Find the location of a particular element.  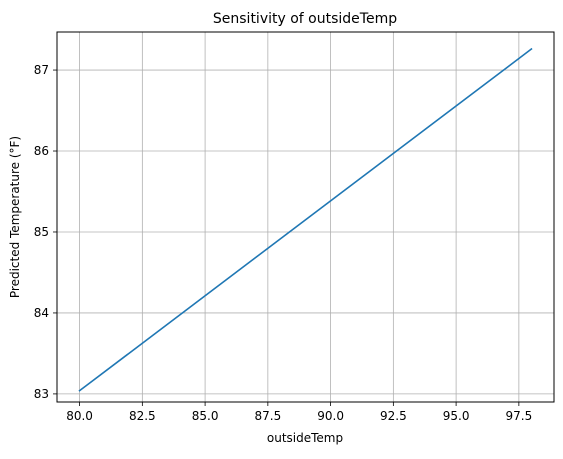

x-tick-label: 90.0 is located at coordinates (330, 416).